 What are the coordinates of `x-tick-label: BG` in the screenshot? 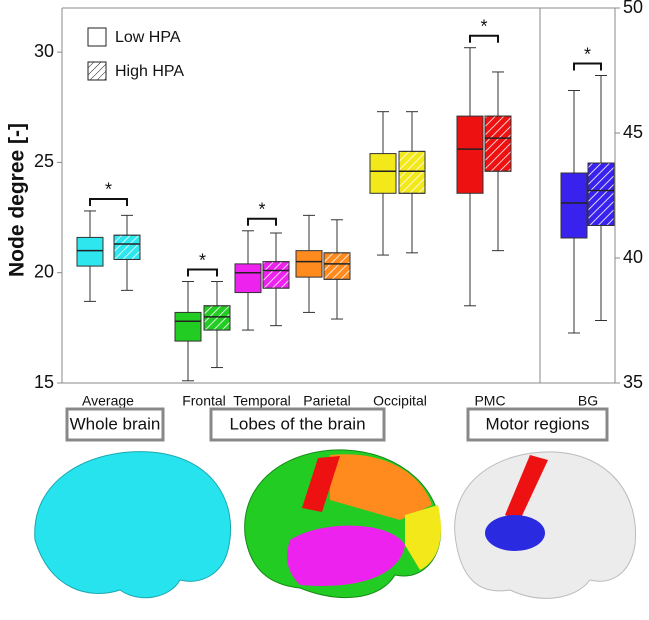 It's located at (588, 401).